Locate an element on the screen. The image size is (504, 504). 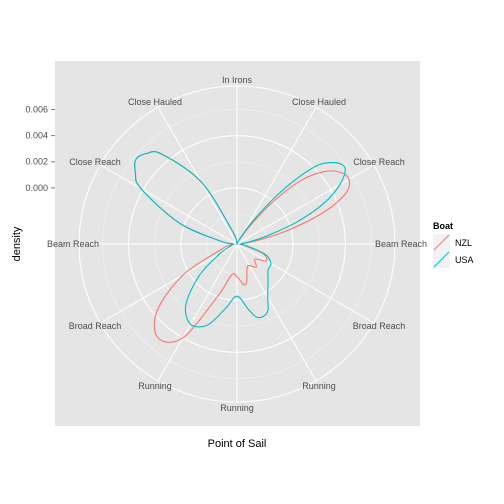
legend-label-usa: USA is located at coordinates (464, 260).